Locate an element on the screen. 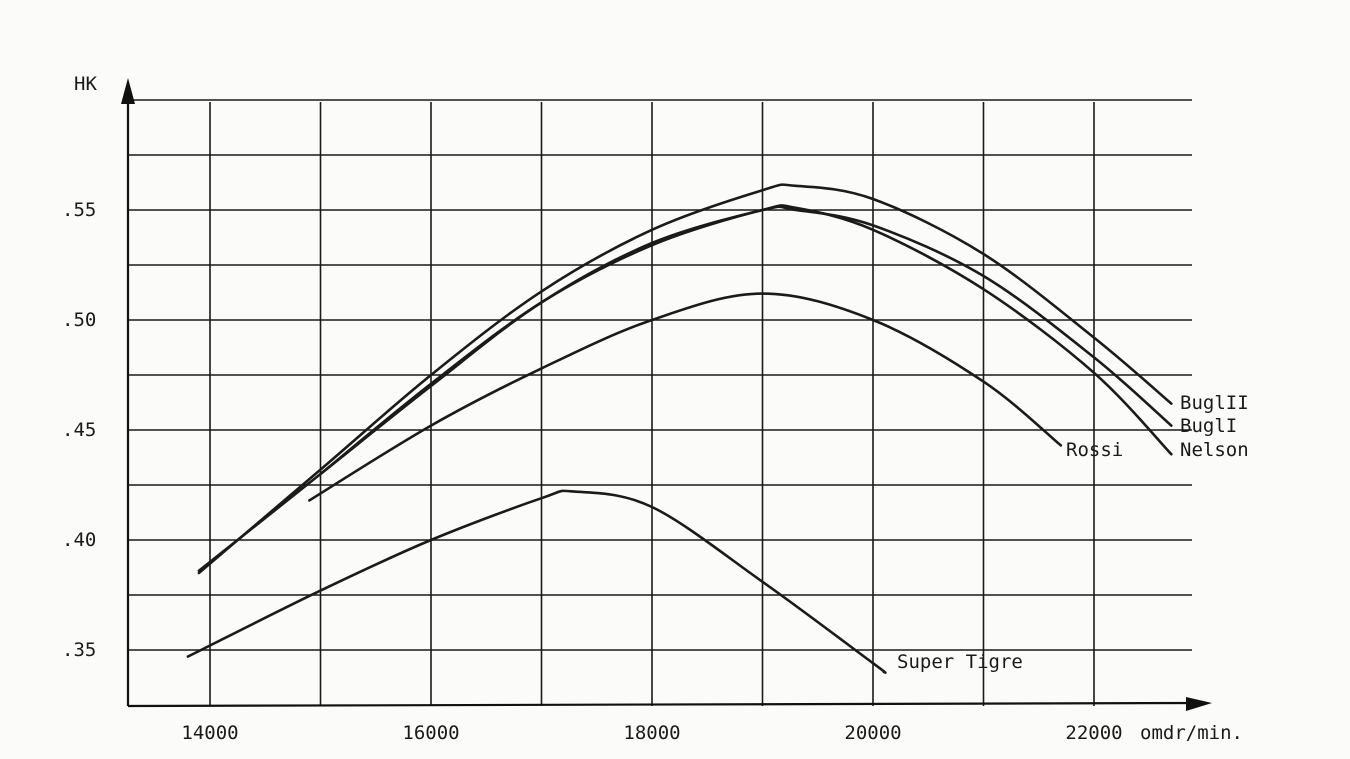  series-label-buglii: BuglII is located at coordinates (1214, 403).